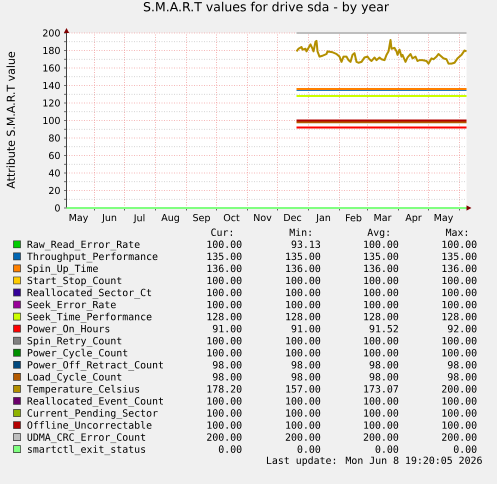  I want to click on legend-label: Reallocated_Event_Count, so click(96, 401).